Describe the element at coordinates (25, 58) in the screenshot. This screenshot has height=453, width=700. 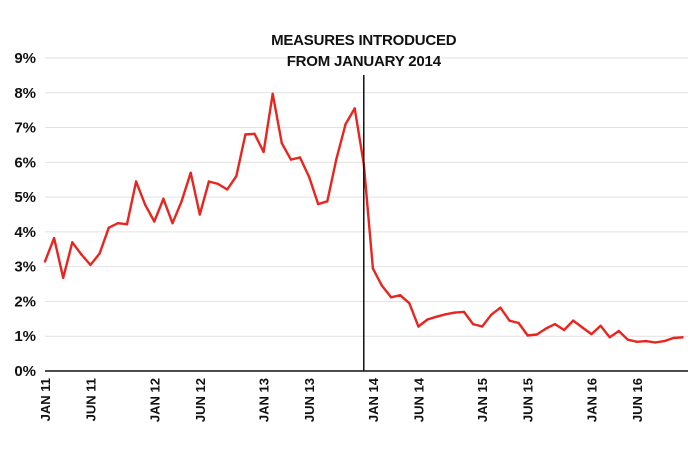
I see `y-tick-label: 9%` at that location.